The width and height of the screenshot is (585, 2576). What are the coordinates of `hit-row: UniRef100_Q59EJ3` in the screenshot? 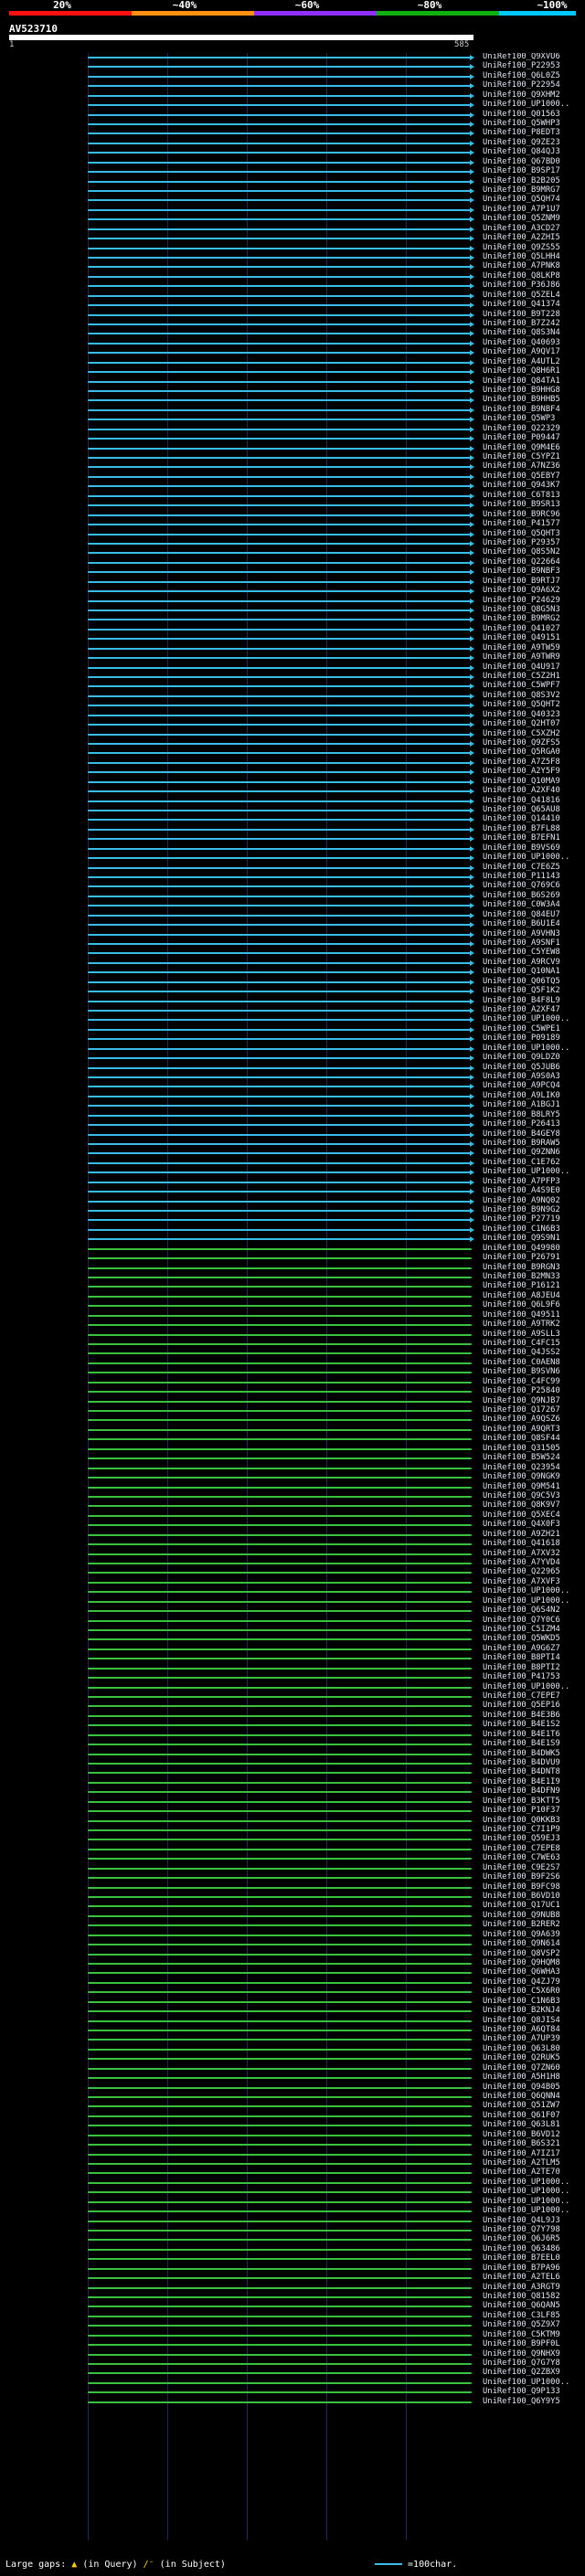 It's located at (293, 1839).